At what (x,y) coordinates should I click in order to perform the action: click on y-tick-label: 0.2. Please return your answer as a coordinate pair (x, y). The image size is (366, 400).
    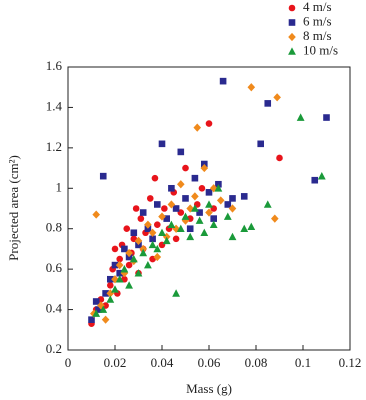
    Looking at the image, I should click on (54, 348).